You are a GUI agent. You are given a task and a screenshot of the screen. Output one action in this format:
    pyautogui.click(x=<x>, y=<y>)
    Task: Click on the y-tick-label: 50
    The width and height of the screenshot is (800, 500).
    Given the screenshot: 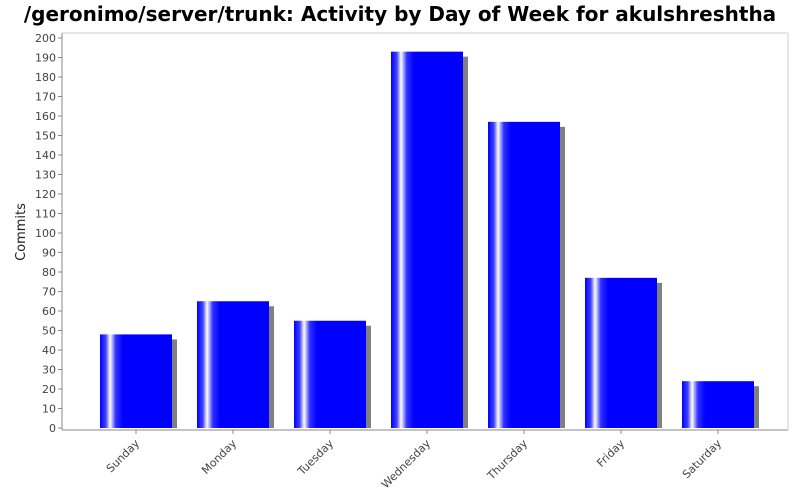 What is the action you would take?
    pyautogui.click(x=49, y=331)
    